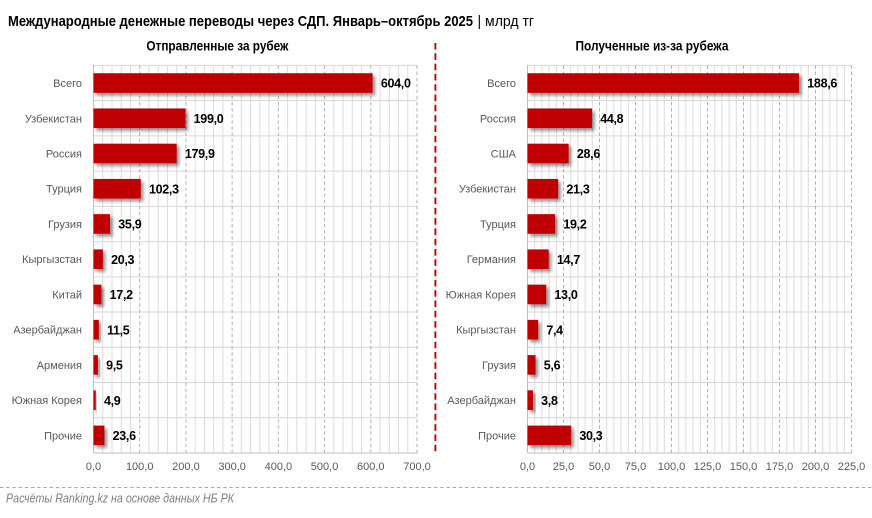 The width and height of the screenshot is (872, 518). I want to click on svg-text: США, so click(504, 154).